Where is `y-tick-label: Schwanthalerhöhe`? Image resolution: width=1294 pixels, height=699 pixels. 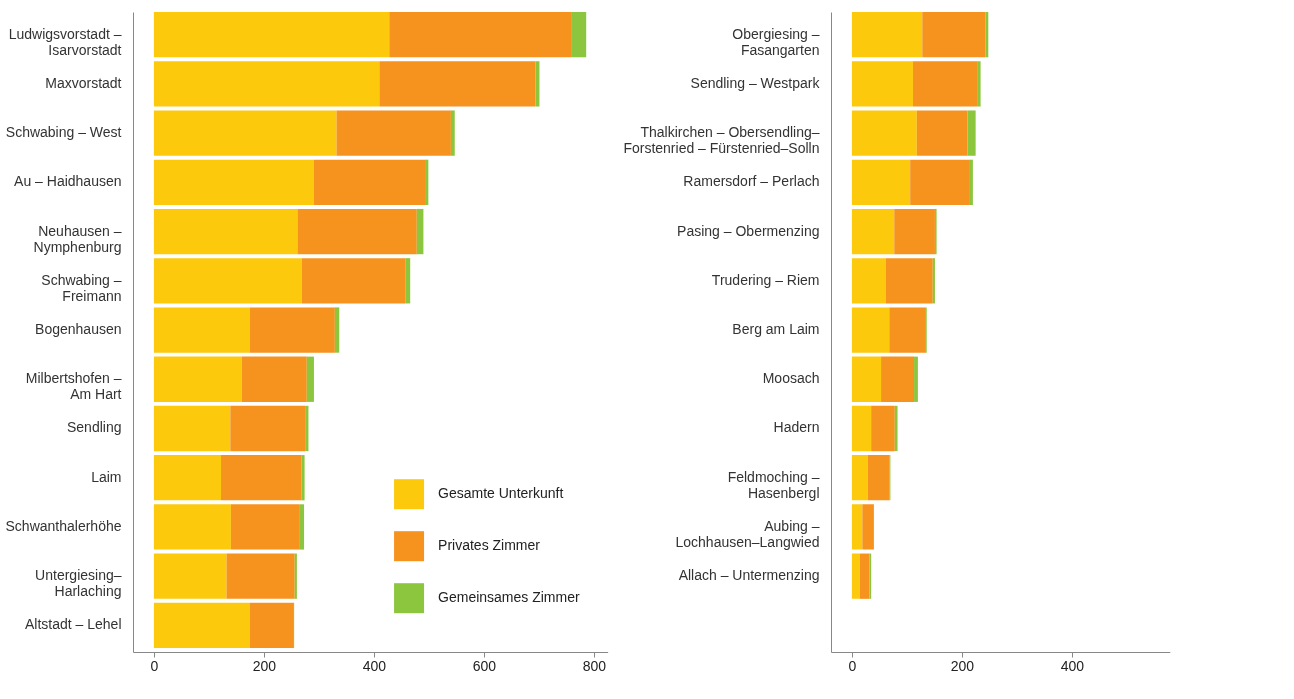
y-tick-label: Schwanthalerhöhe is located at coordinates (63, 525).